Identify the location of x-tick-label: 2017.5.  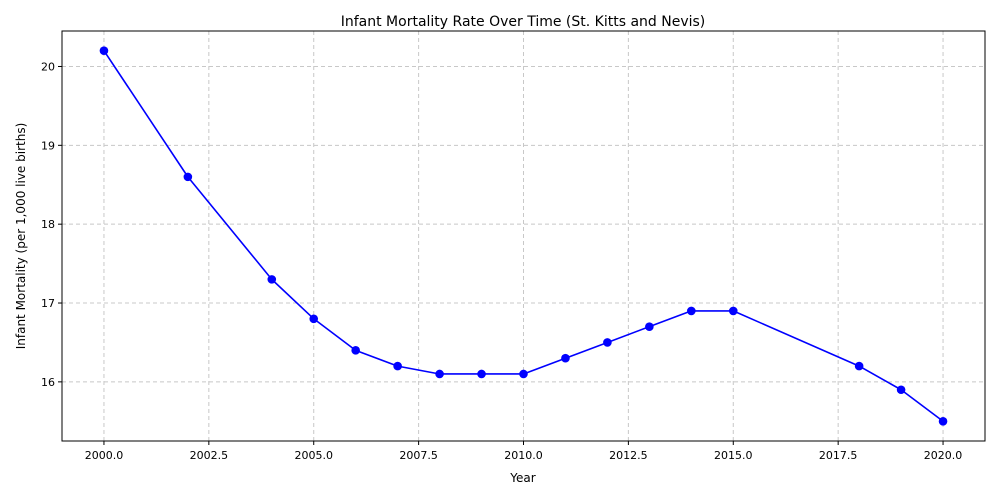
(838, 455).